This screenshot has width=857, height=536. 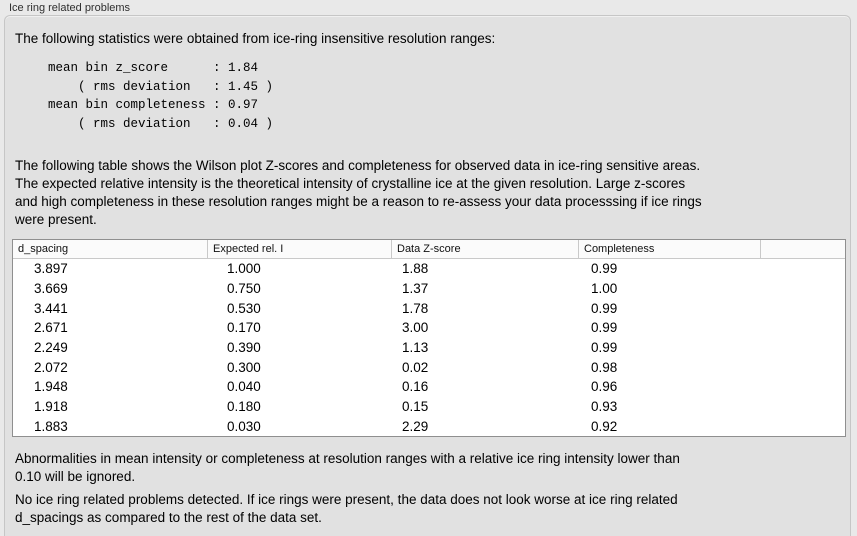 What do you see at coordinates (484, 249) in the screenshot?
I see `column-header-data-z-score: Data Z-score` at bounding box center [484, 249].